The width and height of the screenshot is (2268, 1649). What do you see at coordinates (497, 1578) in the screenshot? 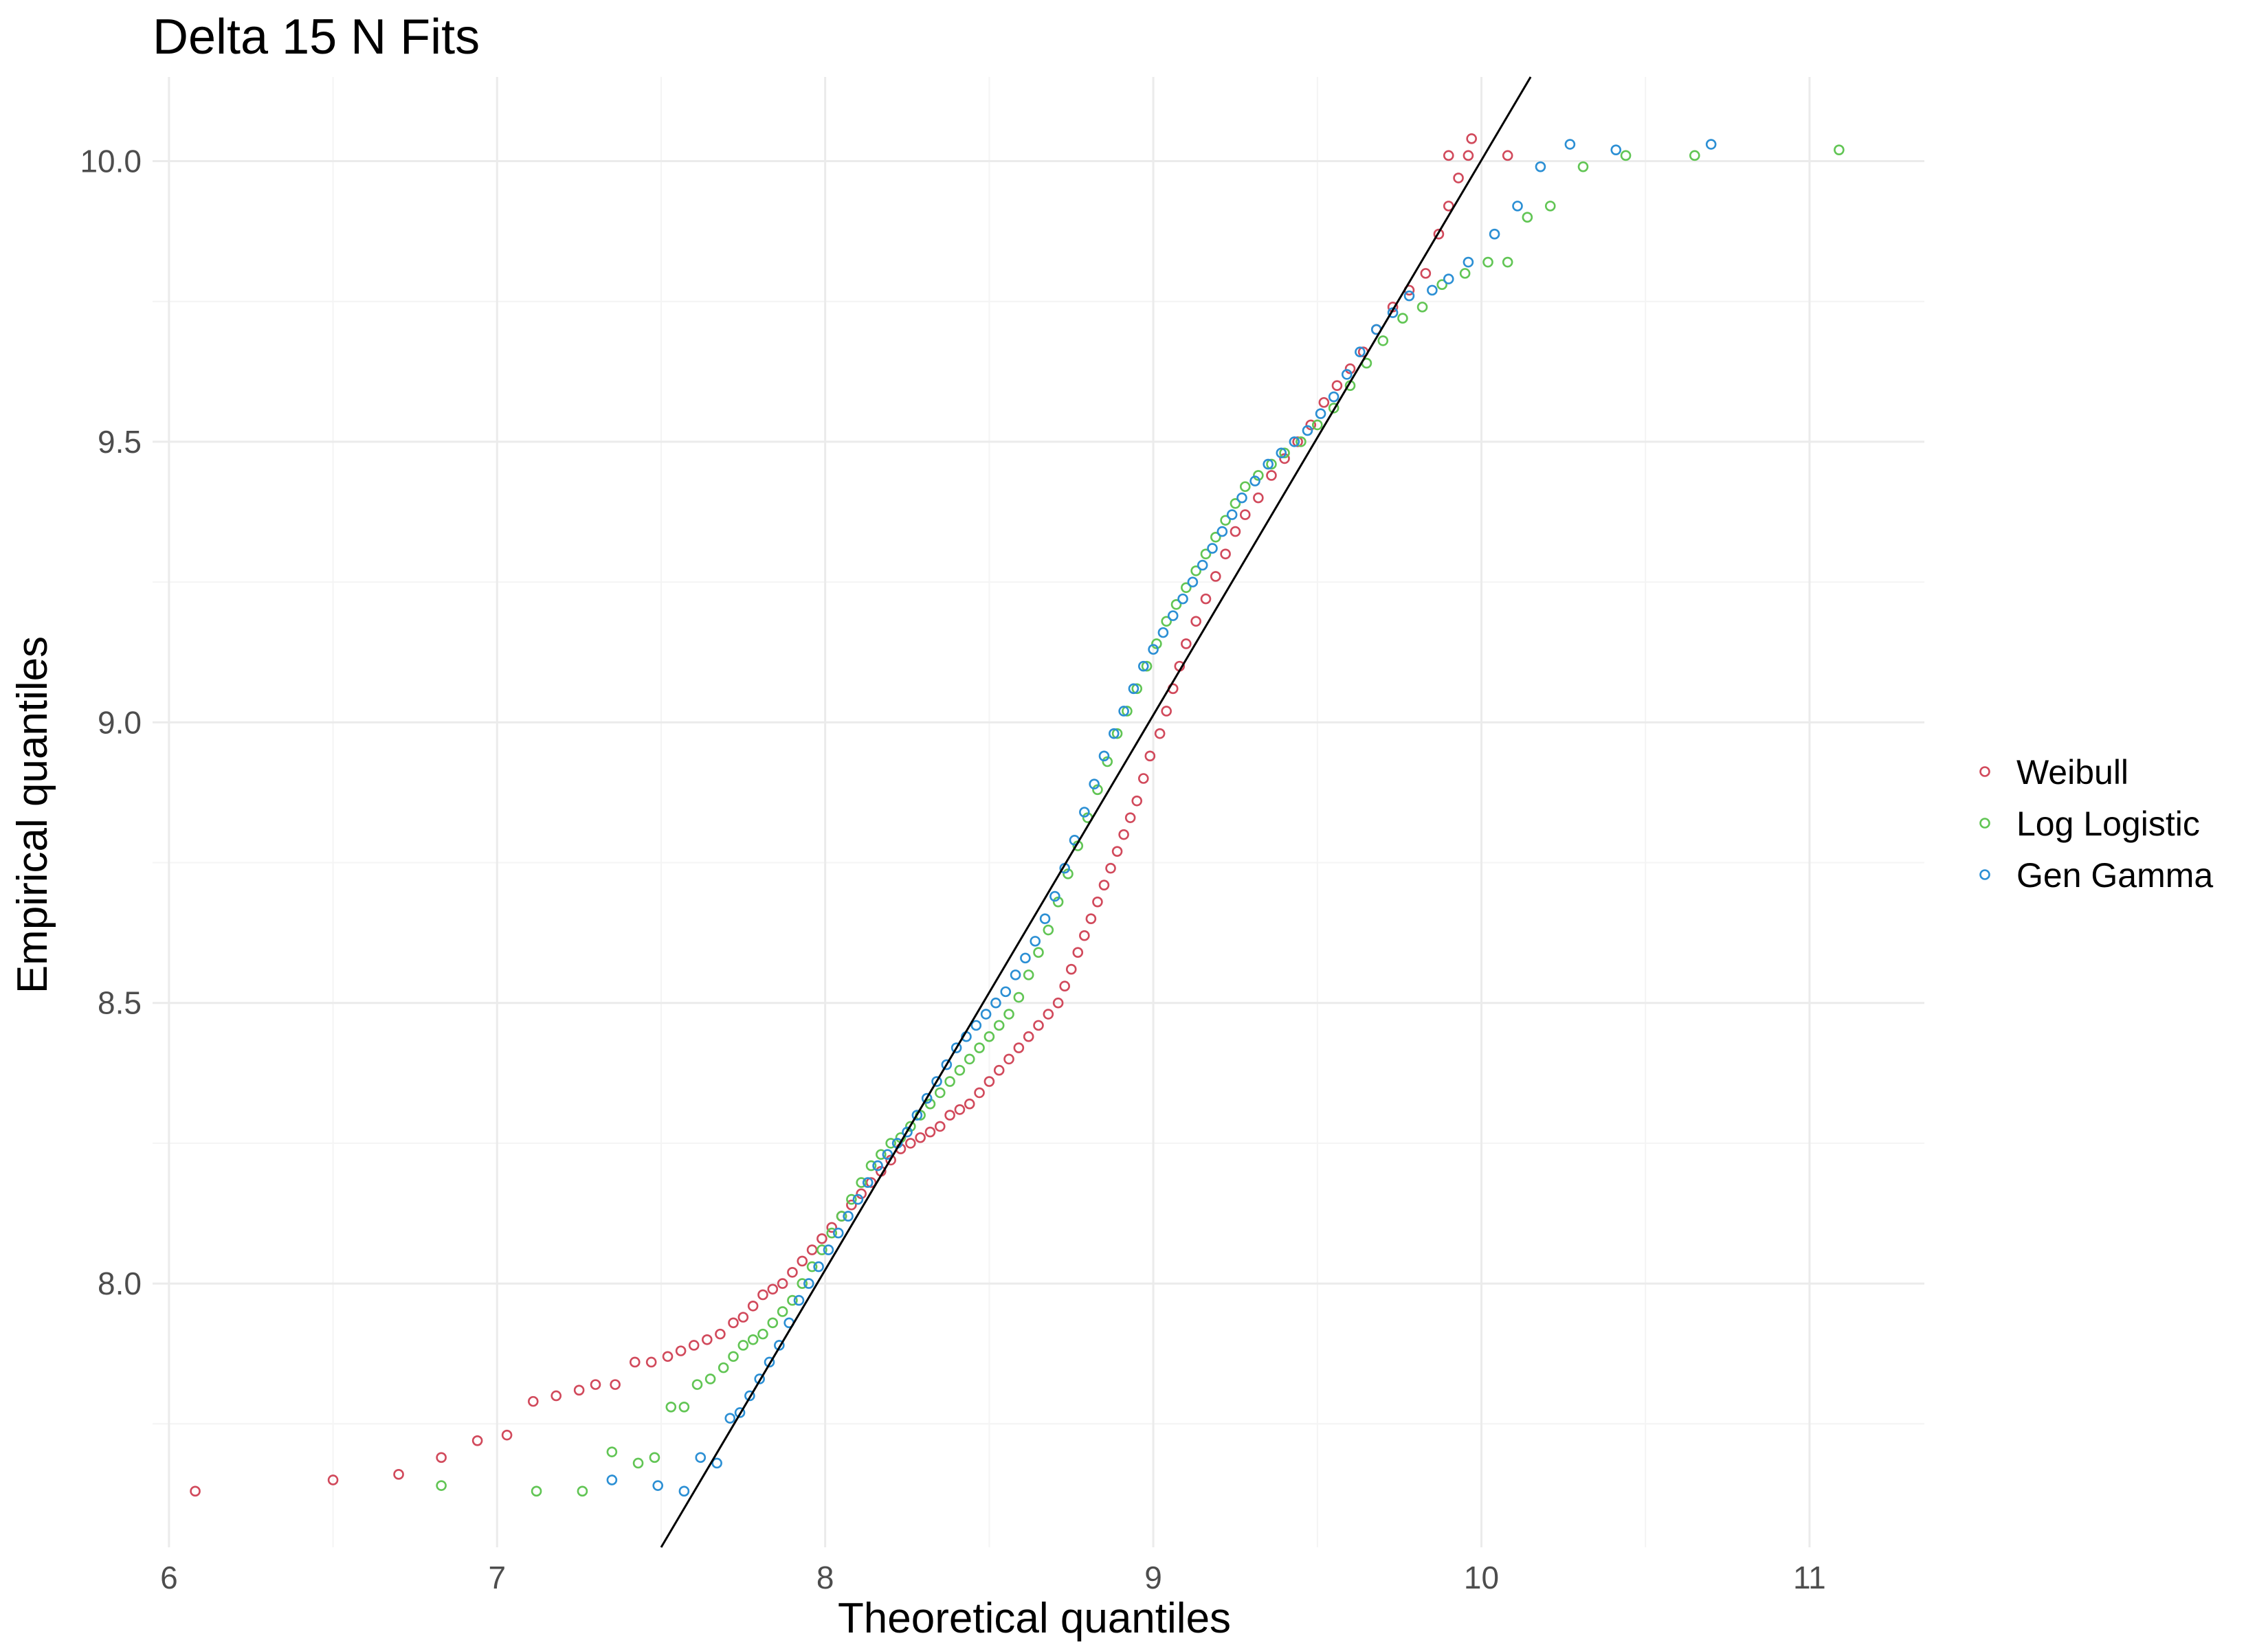
I see `x-tick-label: 7` at bounding box center [497, 1578].